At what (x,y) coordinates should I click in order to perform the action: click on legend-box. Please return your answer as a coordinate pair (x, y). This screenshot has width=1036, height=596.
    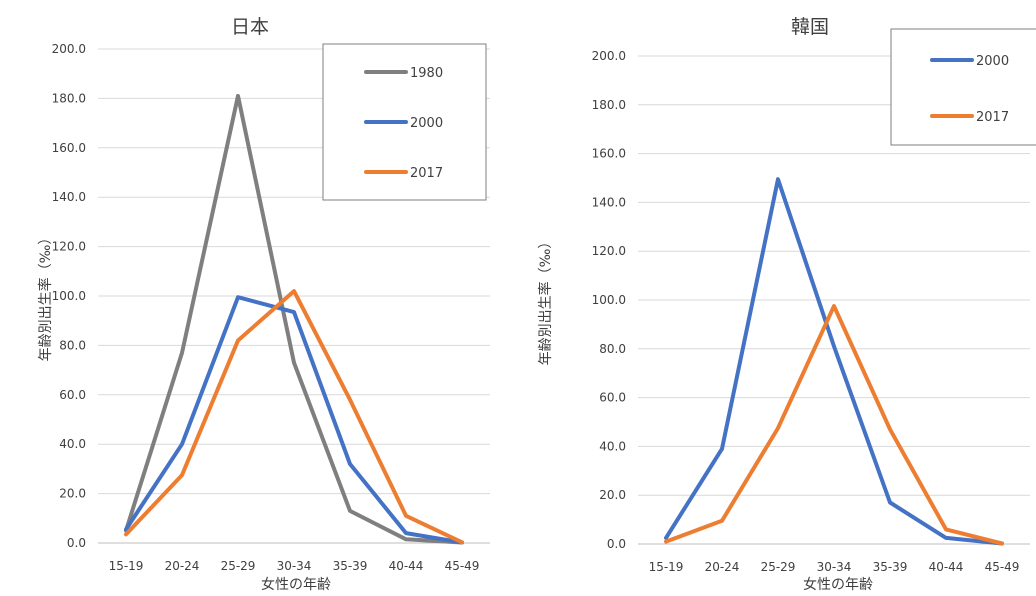
    Looking at the image, I should click on (963, 87).